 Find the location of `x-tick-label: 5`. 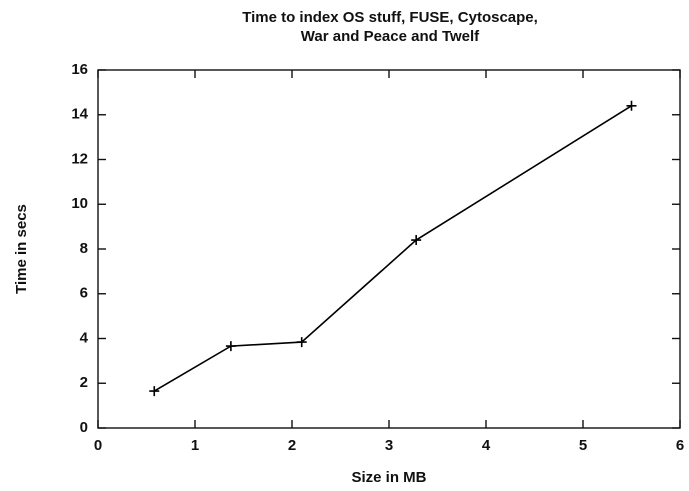

x-tick-label: 5 is located at coordinates (583, 445).